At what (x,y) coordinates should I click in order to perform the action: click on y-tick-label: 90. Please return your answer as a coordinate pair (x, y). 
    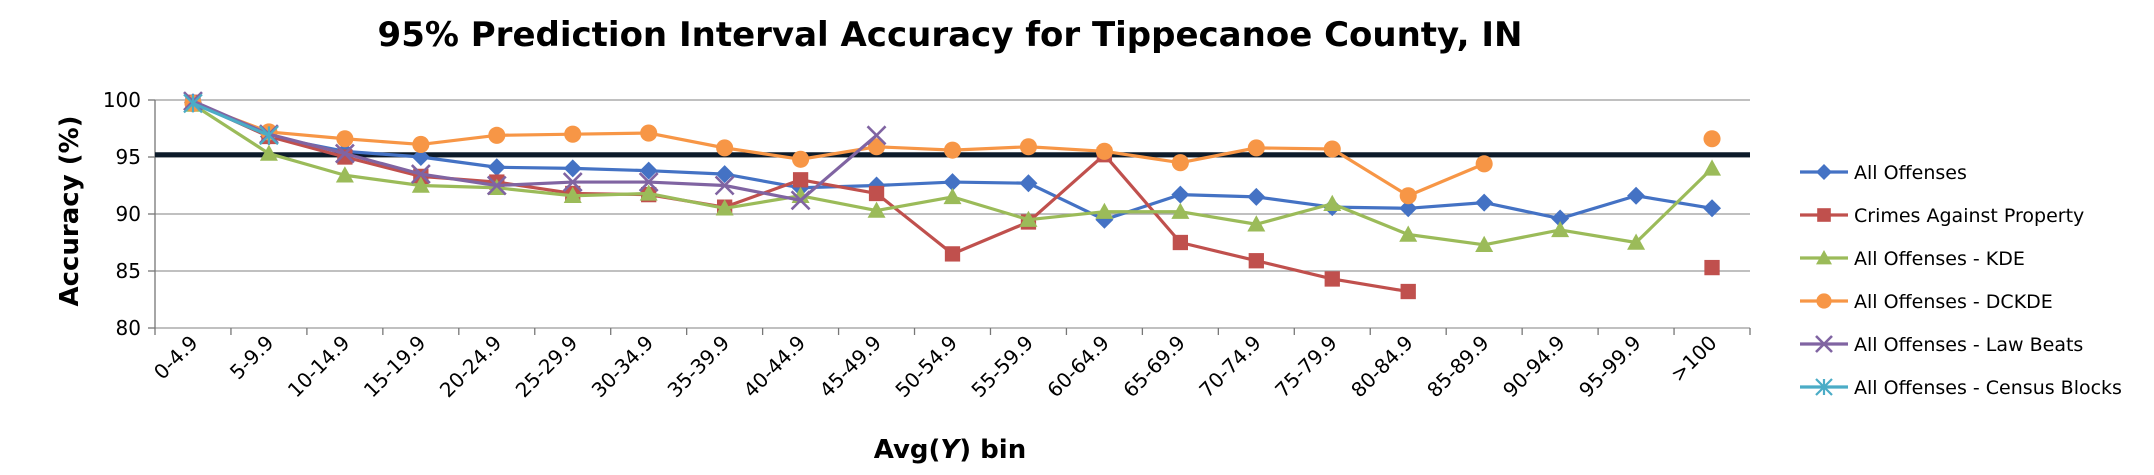
    Looking at the image, I should click on (128, 214).